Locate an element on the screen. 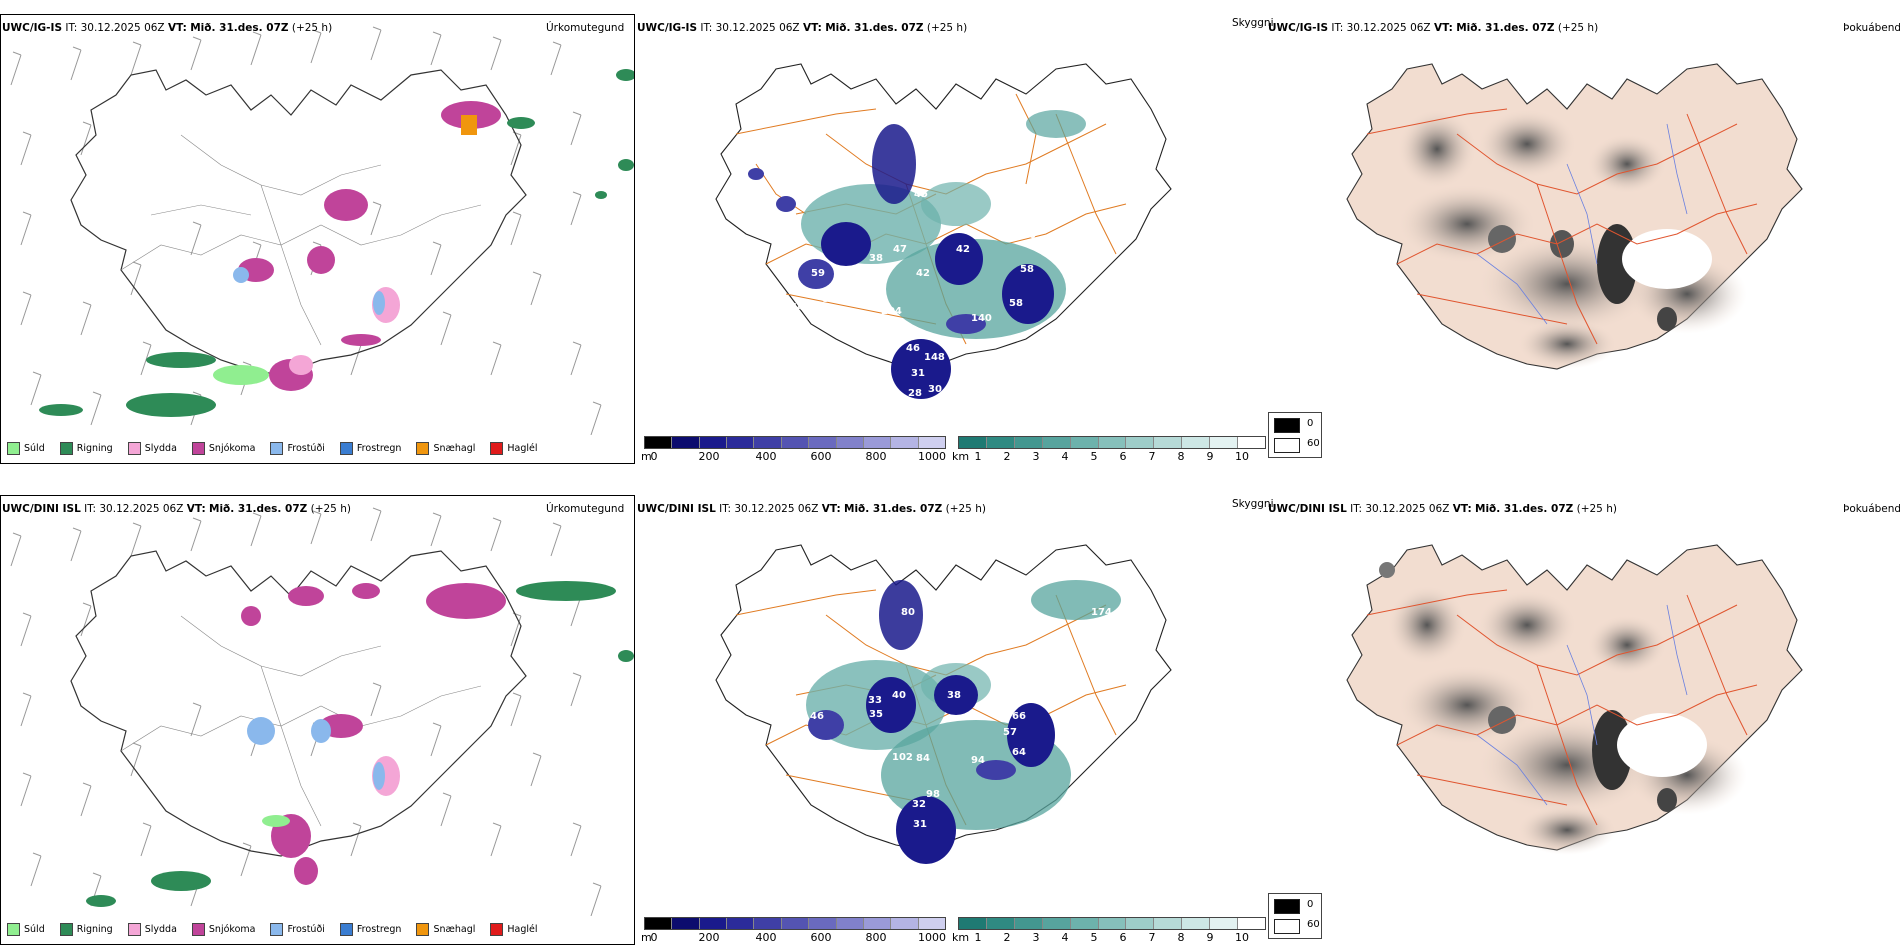 The height and width of the screenshot is (950, 1900). legend-item: Frostregn is located at coordinates (370, 448).